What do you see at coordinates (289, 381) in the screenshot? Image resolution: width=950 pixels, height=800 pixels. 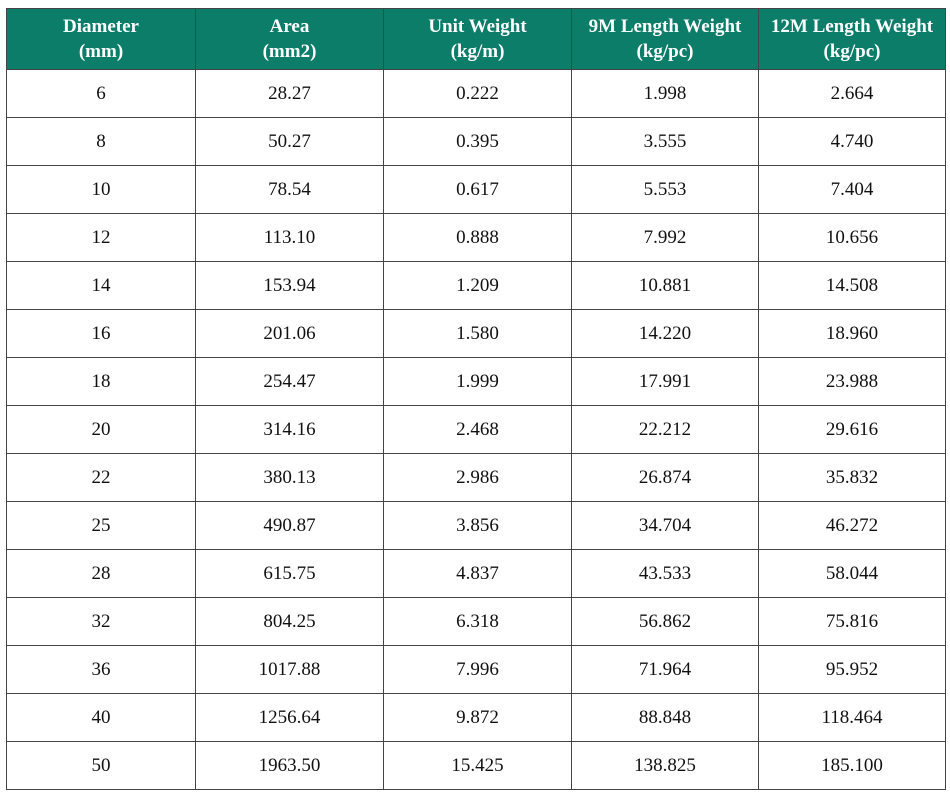 I see `table-cell: 254.47` at bounding box center [289, 381].